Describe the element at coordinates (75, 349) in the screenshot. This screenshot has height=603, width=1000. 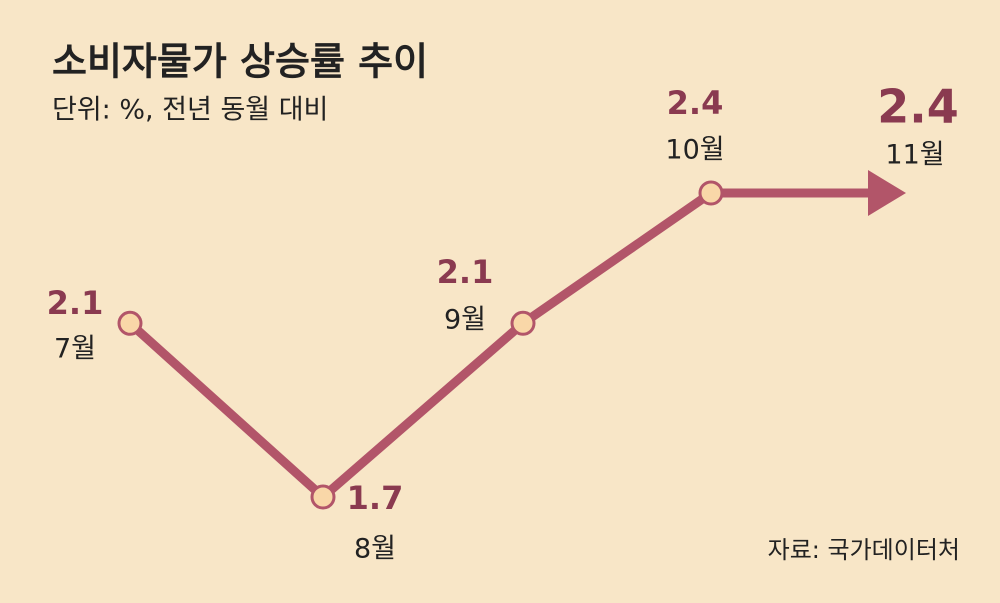
I see `category-label: 7월` at that location.